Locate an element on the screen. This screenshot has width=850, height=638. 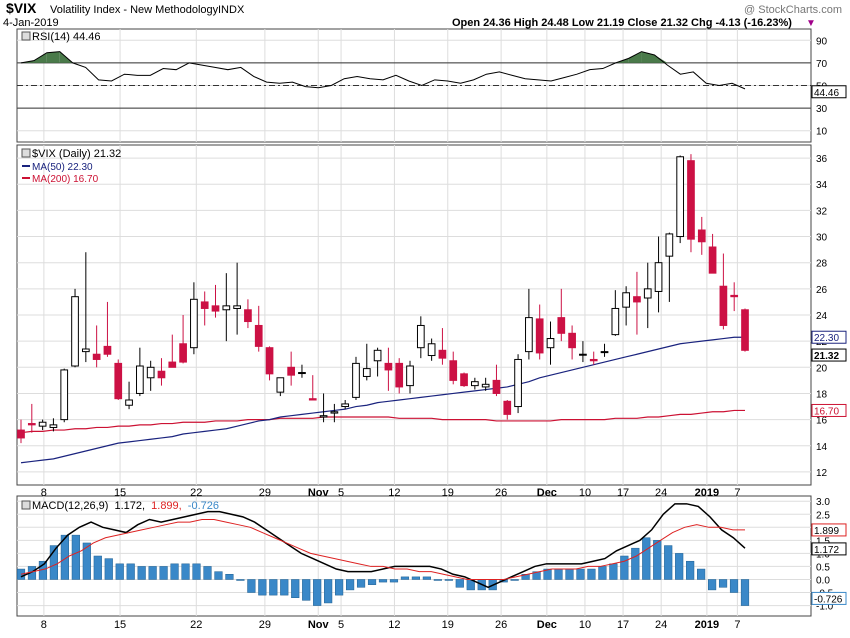
signal-legend-value: 1.899, is located at coordinates (166, 506).